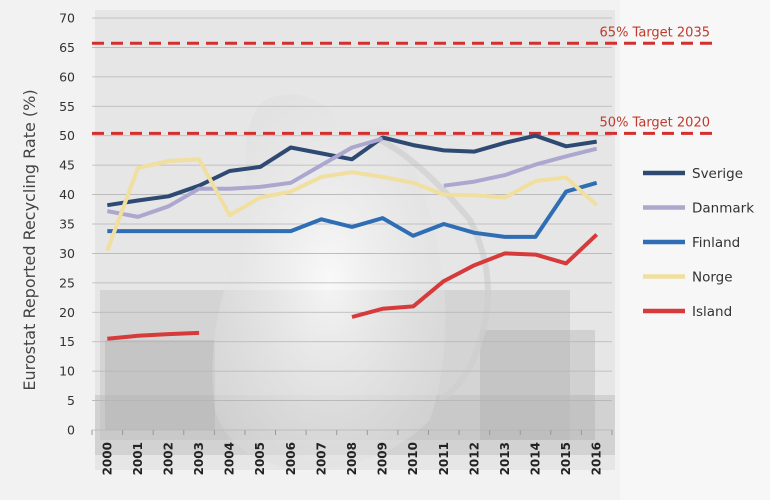 The image size is (770, 500). What do you see at coordinates (67, 165) in the screenshot?
I see `y-tick-label: 45` at bounding box center [67, 165].